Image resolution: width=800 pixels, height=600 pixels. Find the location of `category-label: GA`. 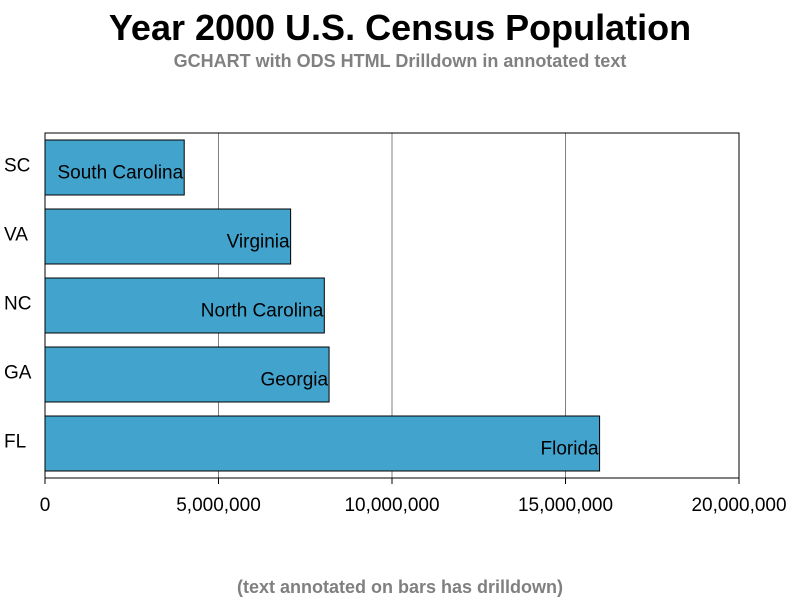

category-label: GA is located at coordinates (18, 373).